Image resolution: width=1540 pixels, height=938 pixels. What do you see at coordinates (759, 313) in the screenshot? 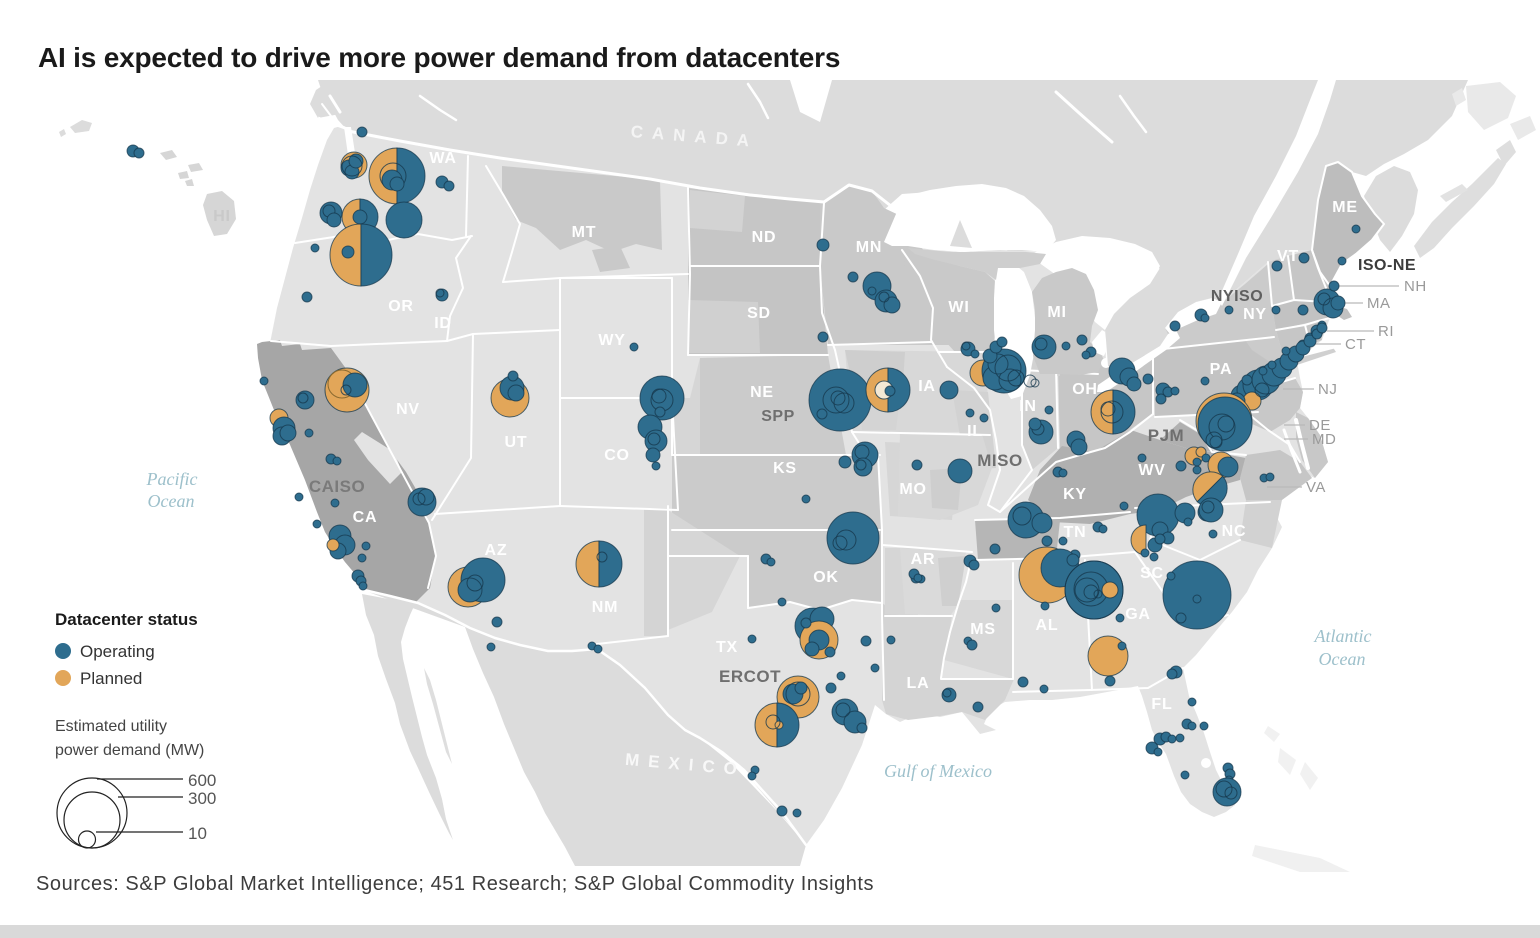
I see `svg-text: SD` at bounding box center [759, 313].